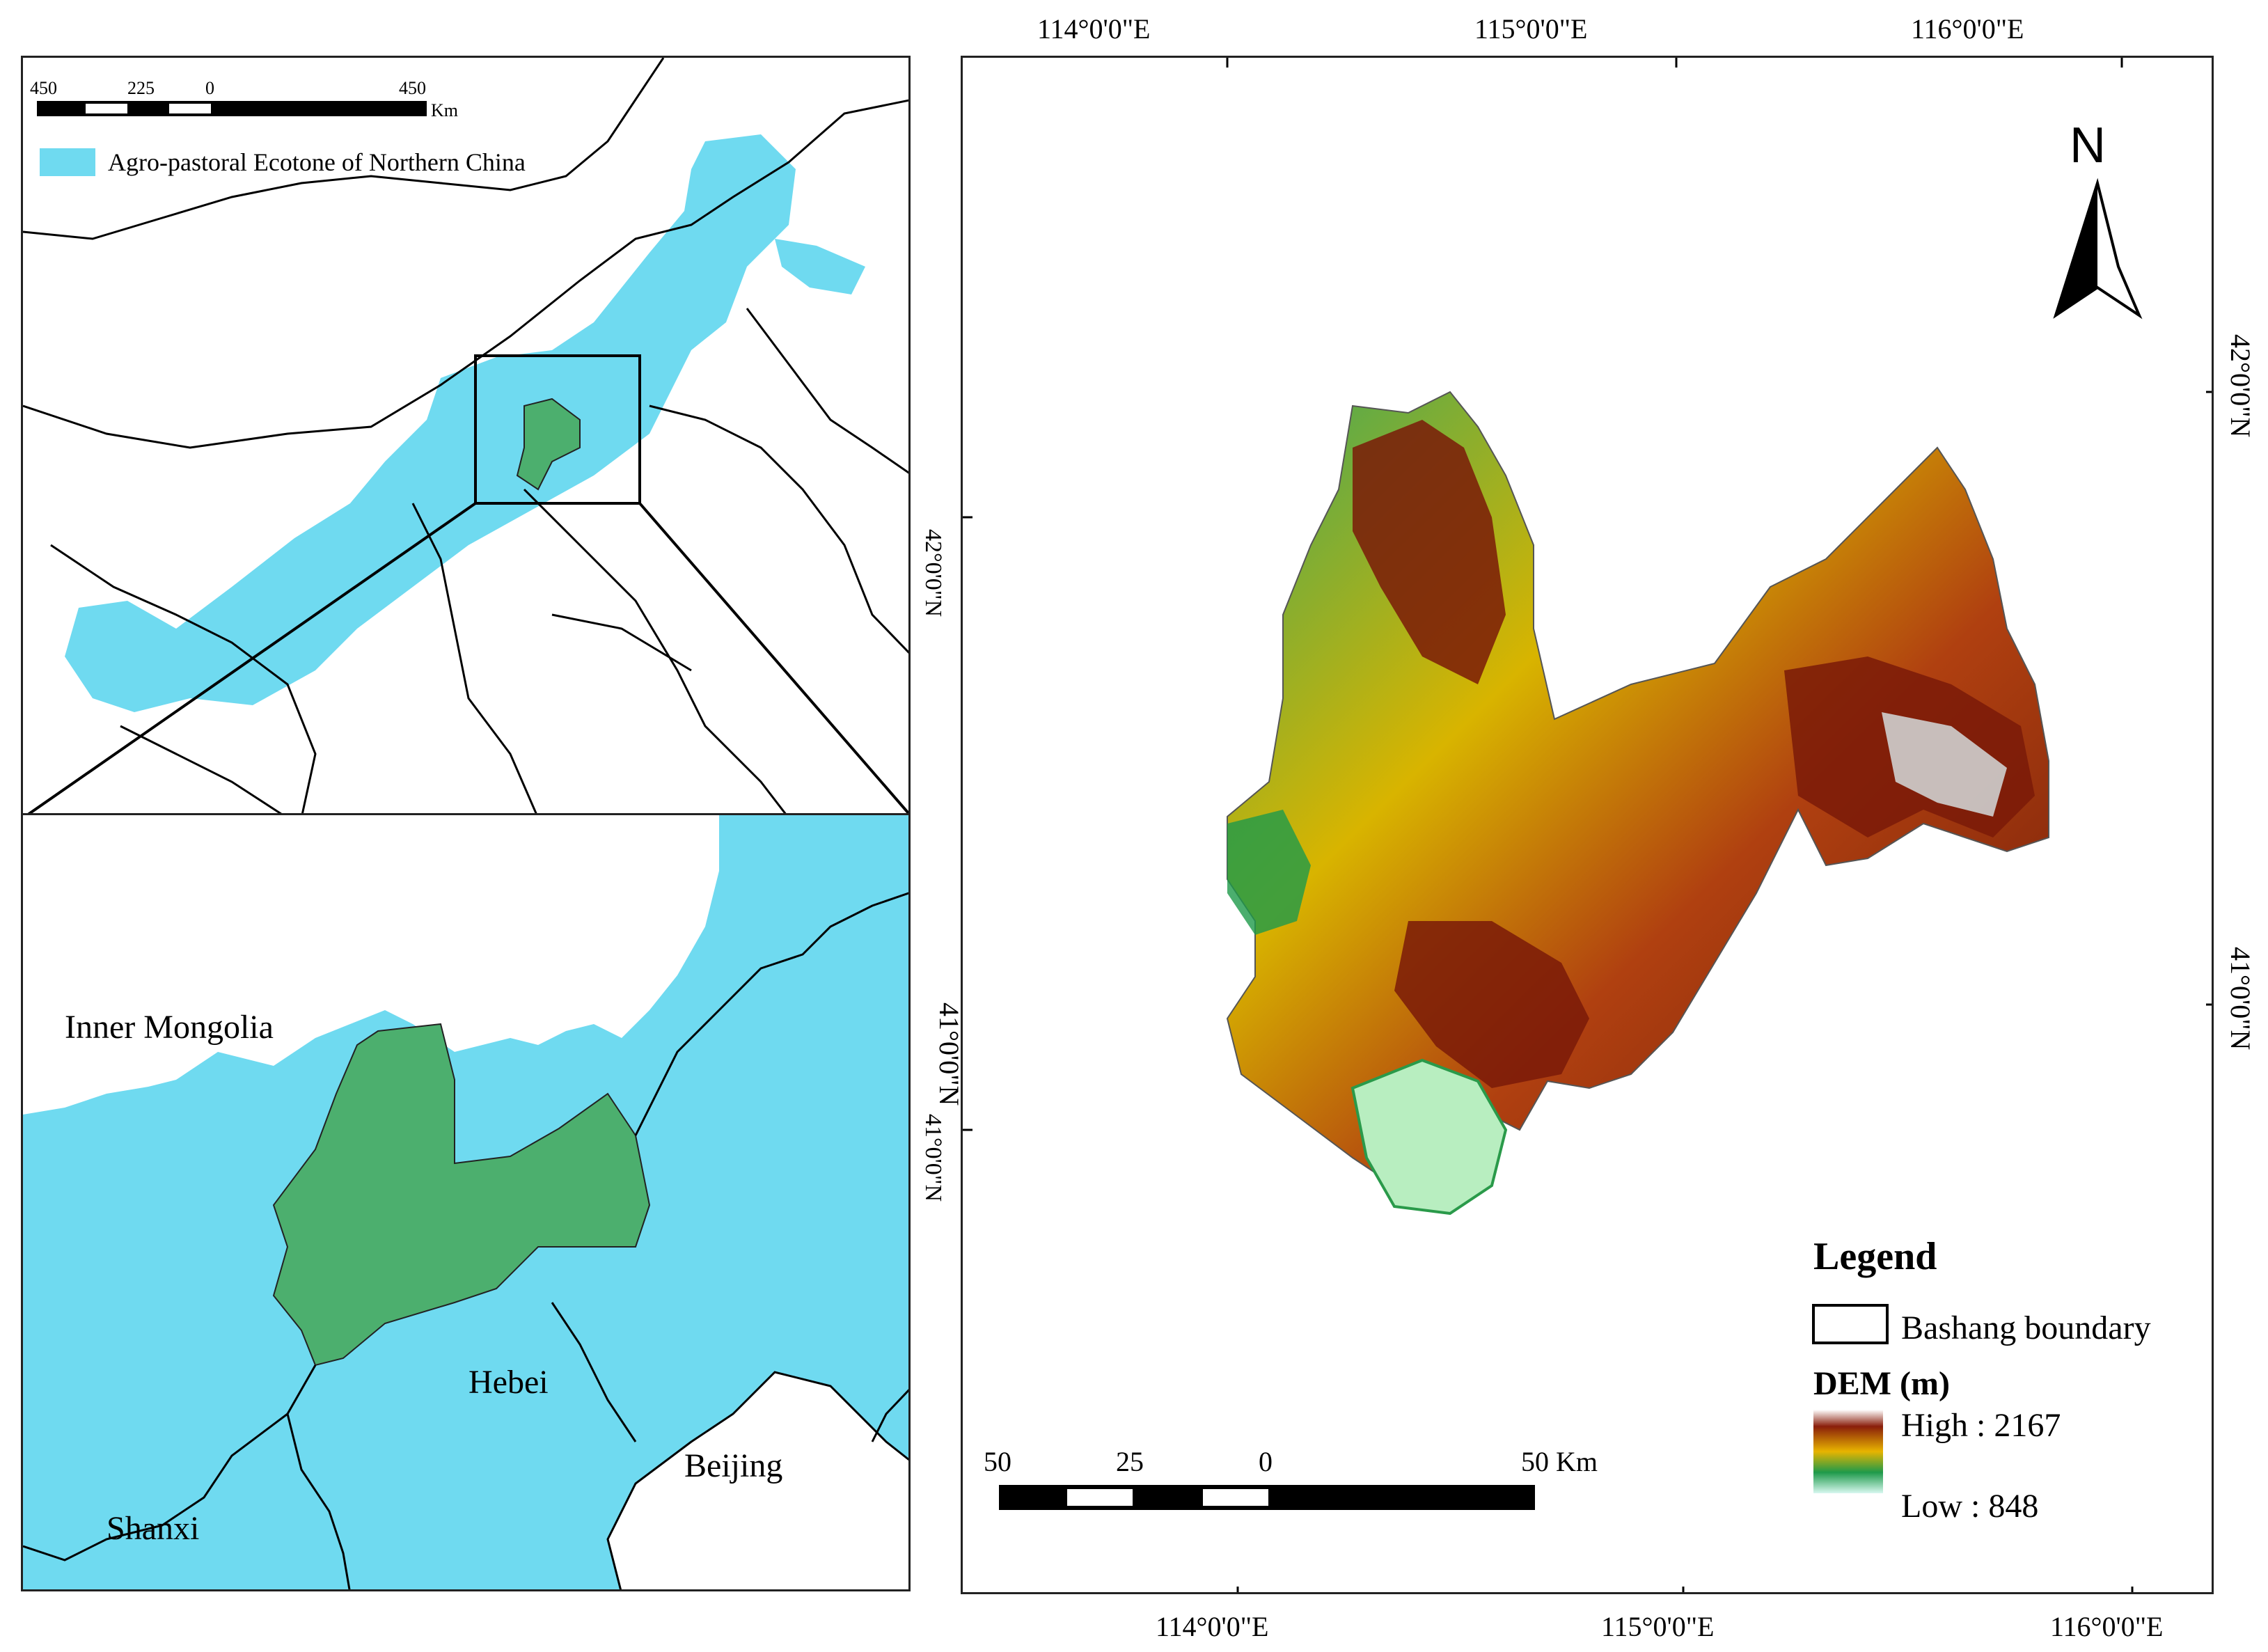  What do you see at coordinates (1981, 1425) in the screenshot?
I see `dem-high-label: High : 2167` at bounding box center [1981, 1425].